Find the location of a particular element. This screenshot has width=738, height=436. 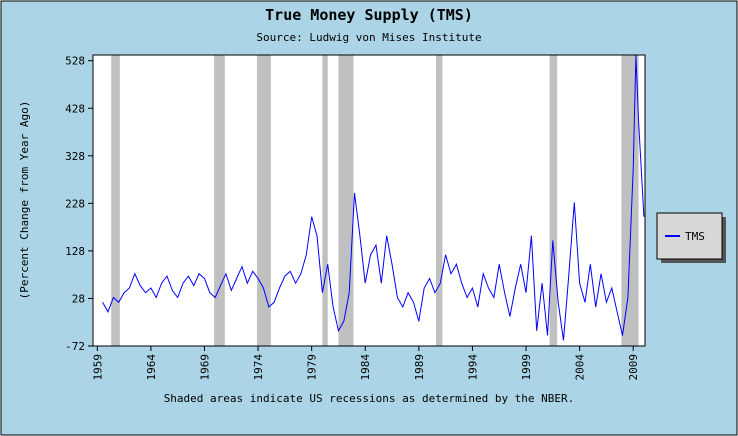

x-tick-label: 2009 is located at coordinates (633, 367).